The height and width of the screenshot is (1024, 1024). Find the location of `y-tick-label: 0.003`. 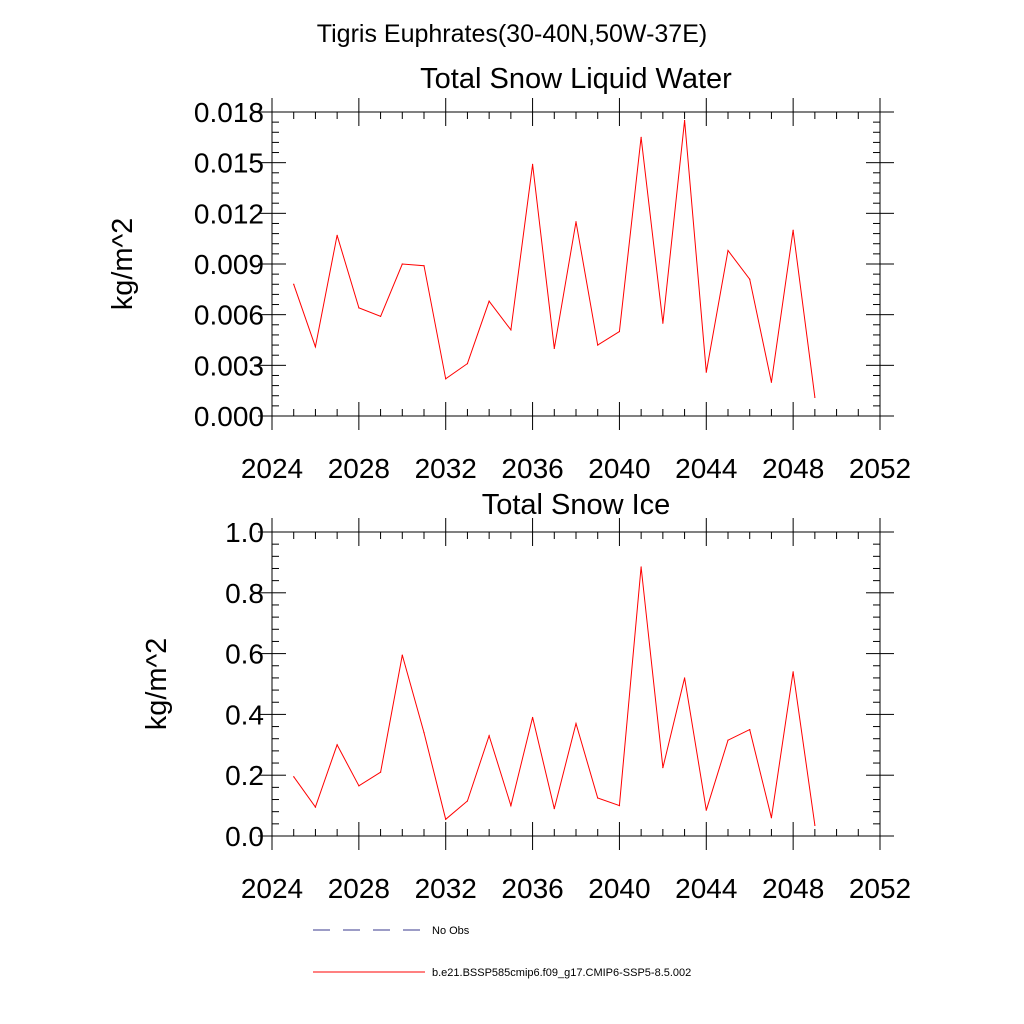

y-tick-label: 0.003 is located at coordinates (229, 365).